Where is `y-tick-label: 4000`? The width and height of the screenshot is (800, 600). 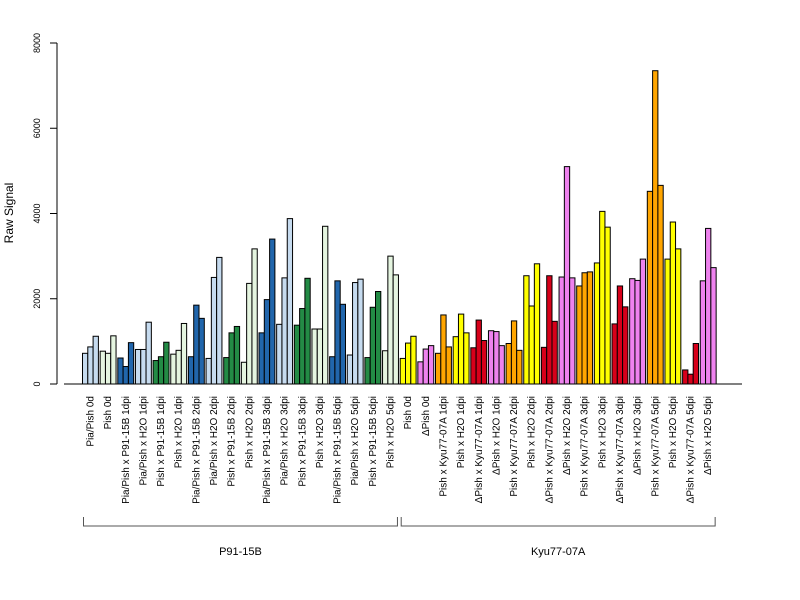 y-tick-label: 4000 is located at coordinates (37, 213).